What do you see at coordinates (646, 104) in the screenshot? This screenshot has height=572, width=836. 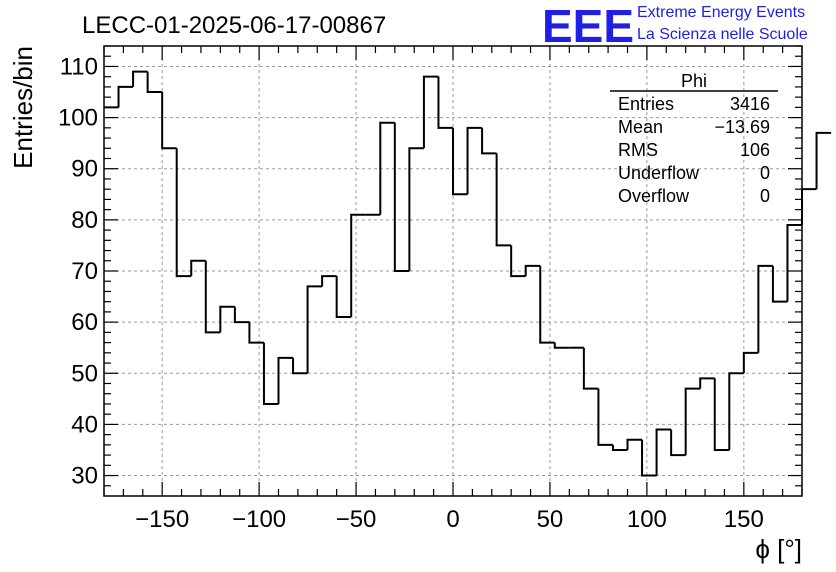 I see `stats-row-label: Entries` at bounding box center [646, 104].